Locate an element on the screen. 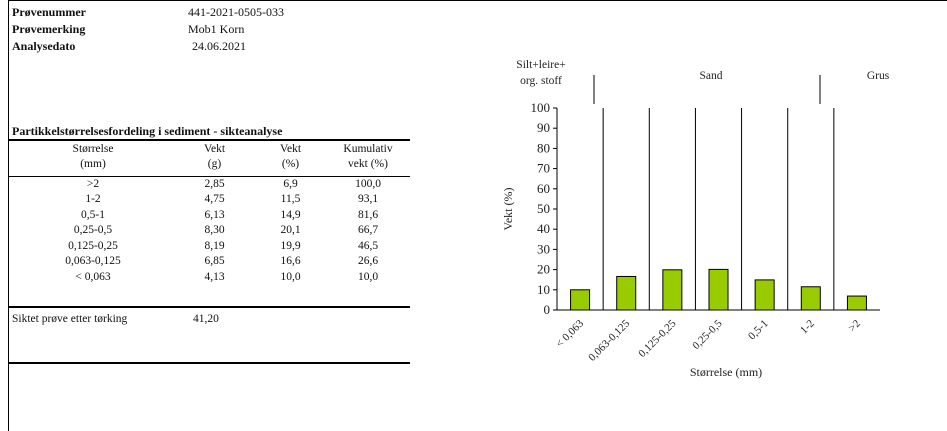  cell-cumulative: 10,0 is located at coordinates (368, 276).